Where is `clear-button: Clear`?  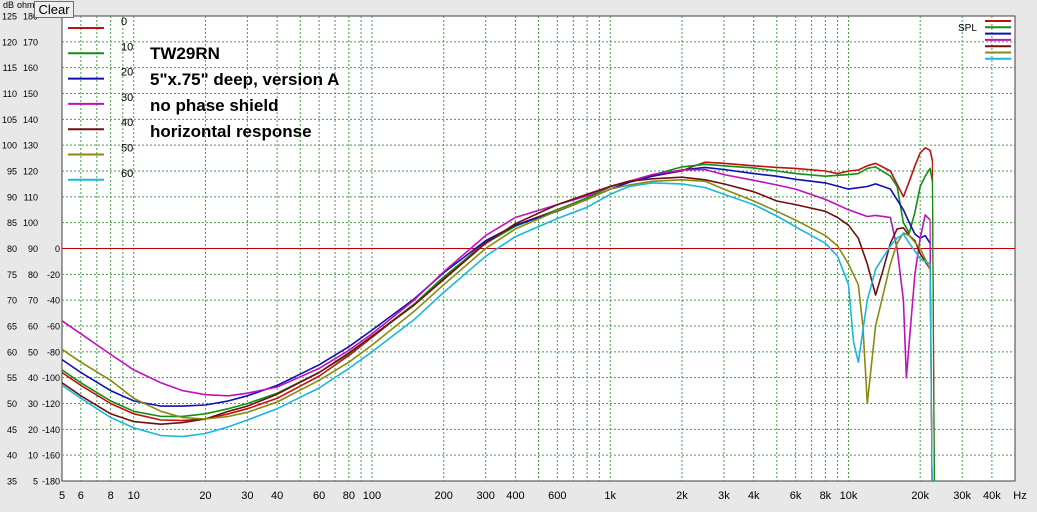 clear-button: Clear is located at coordinates (54, 9).